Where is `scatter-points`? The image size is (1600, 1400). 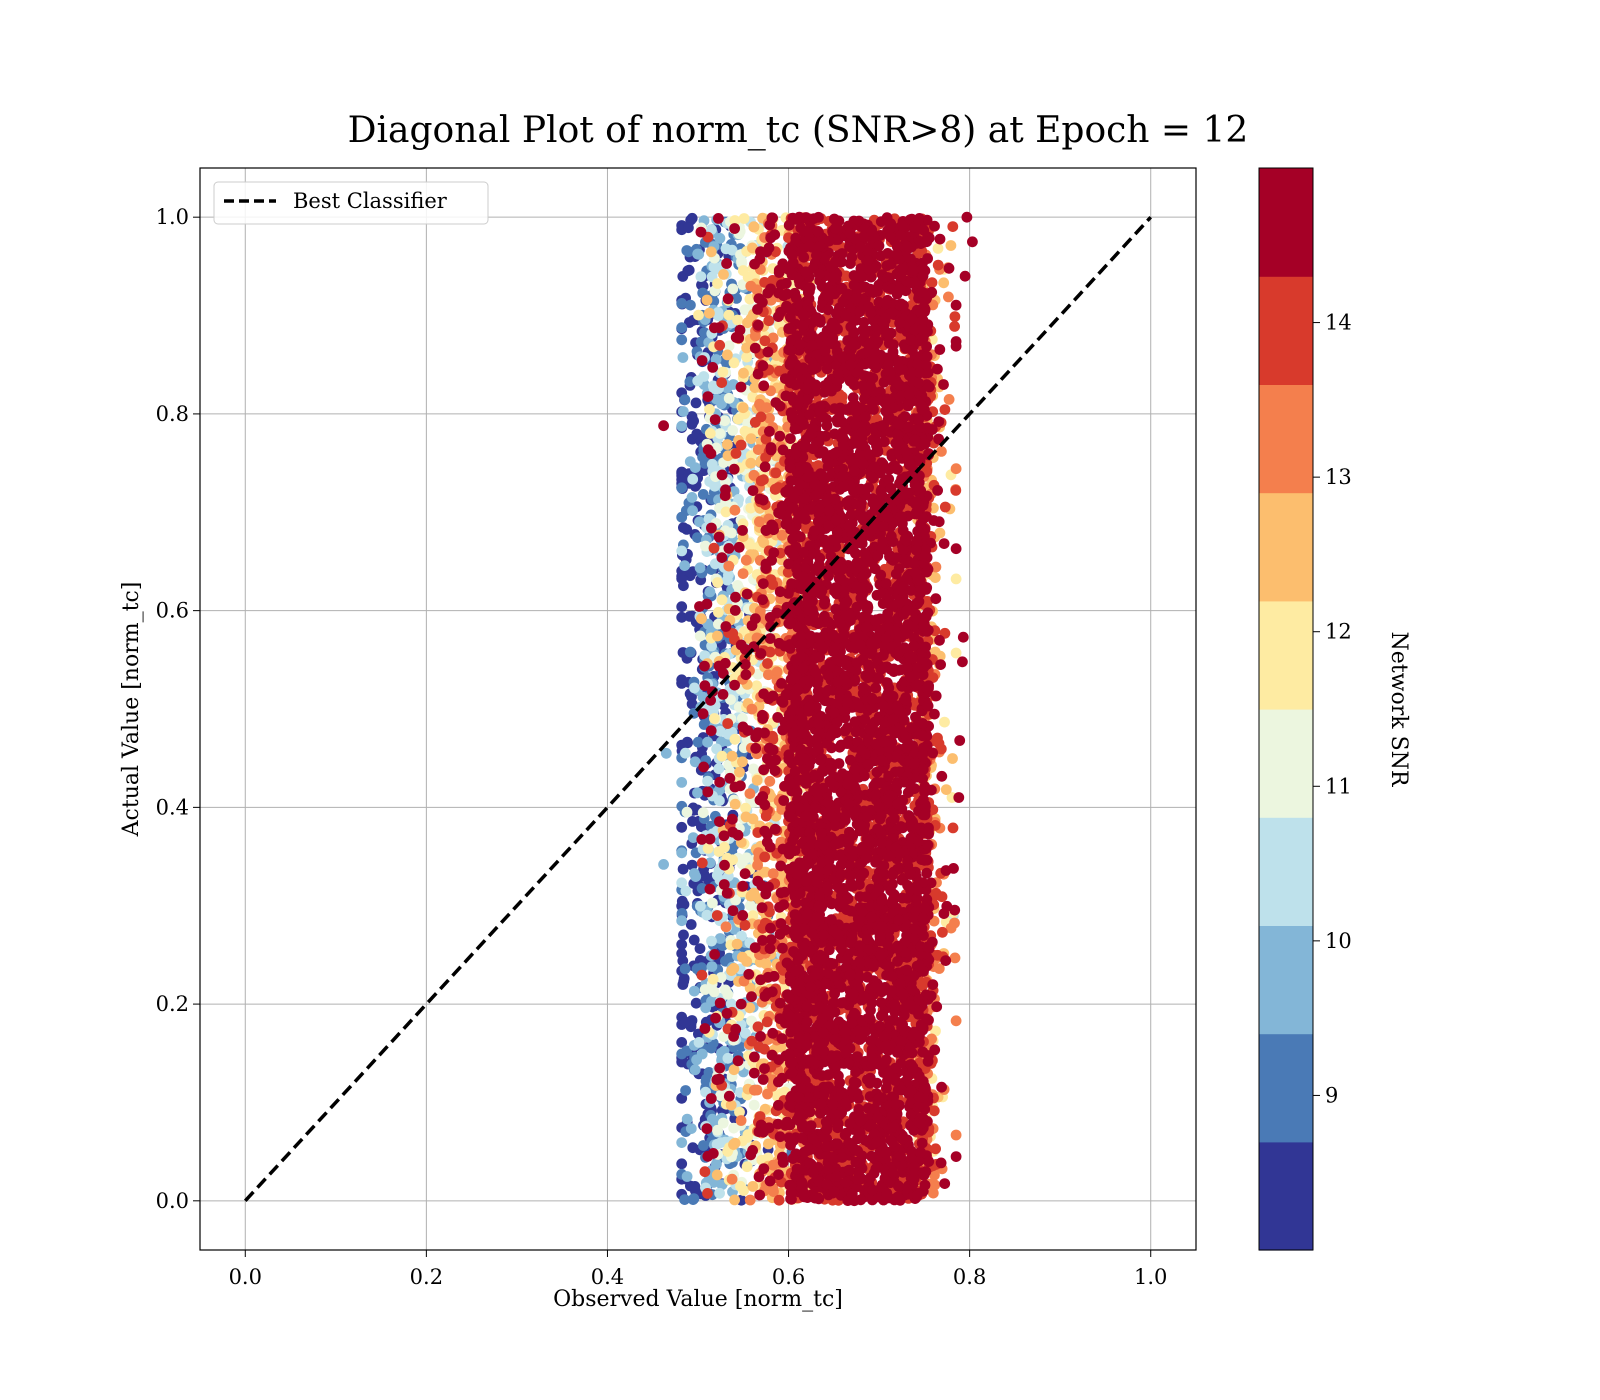 scatter-points is located at coordinates (818, 709).